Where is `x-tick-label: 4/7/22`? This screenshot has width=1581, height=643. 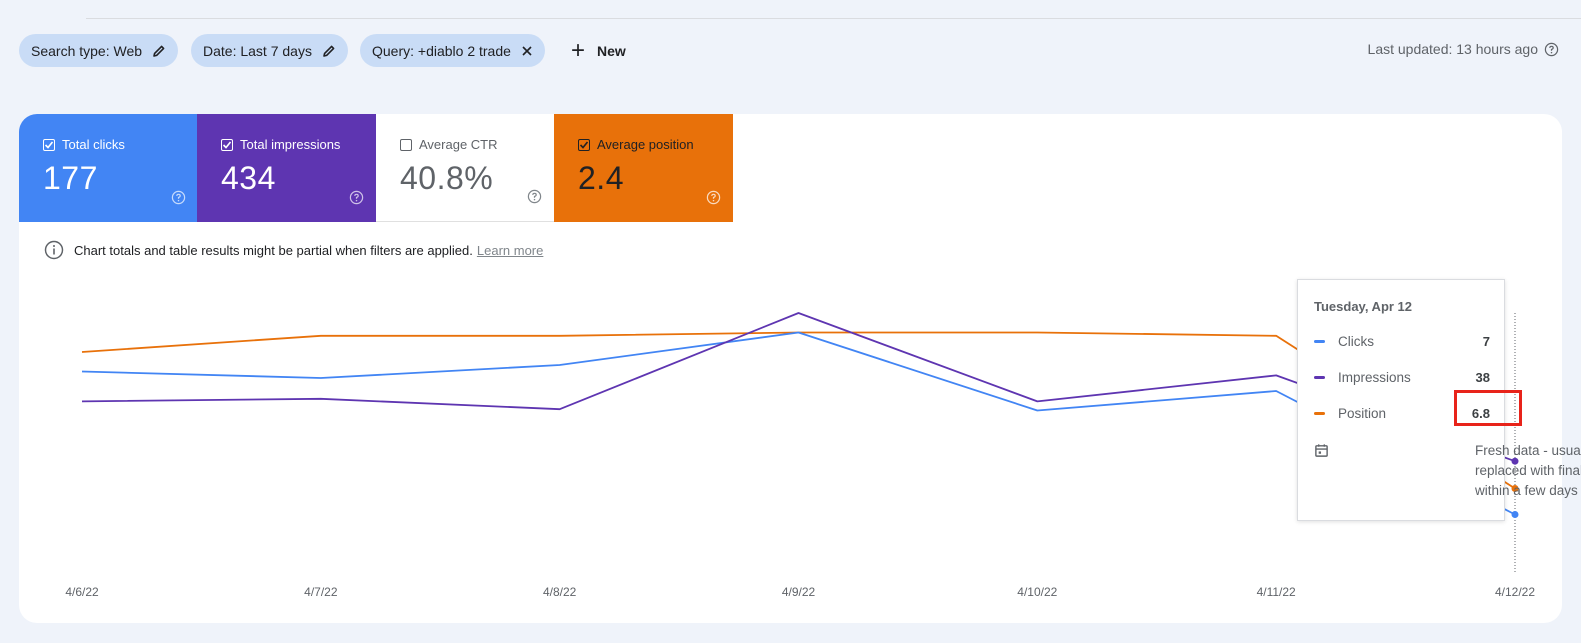 x-tick-label: 4/7/22 is located at coordinates (321, 592).